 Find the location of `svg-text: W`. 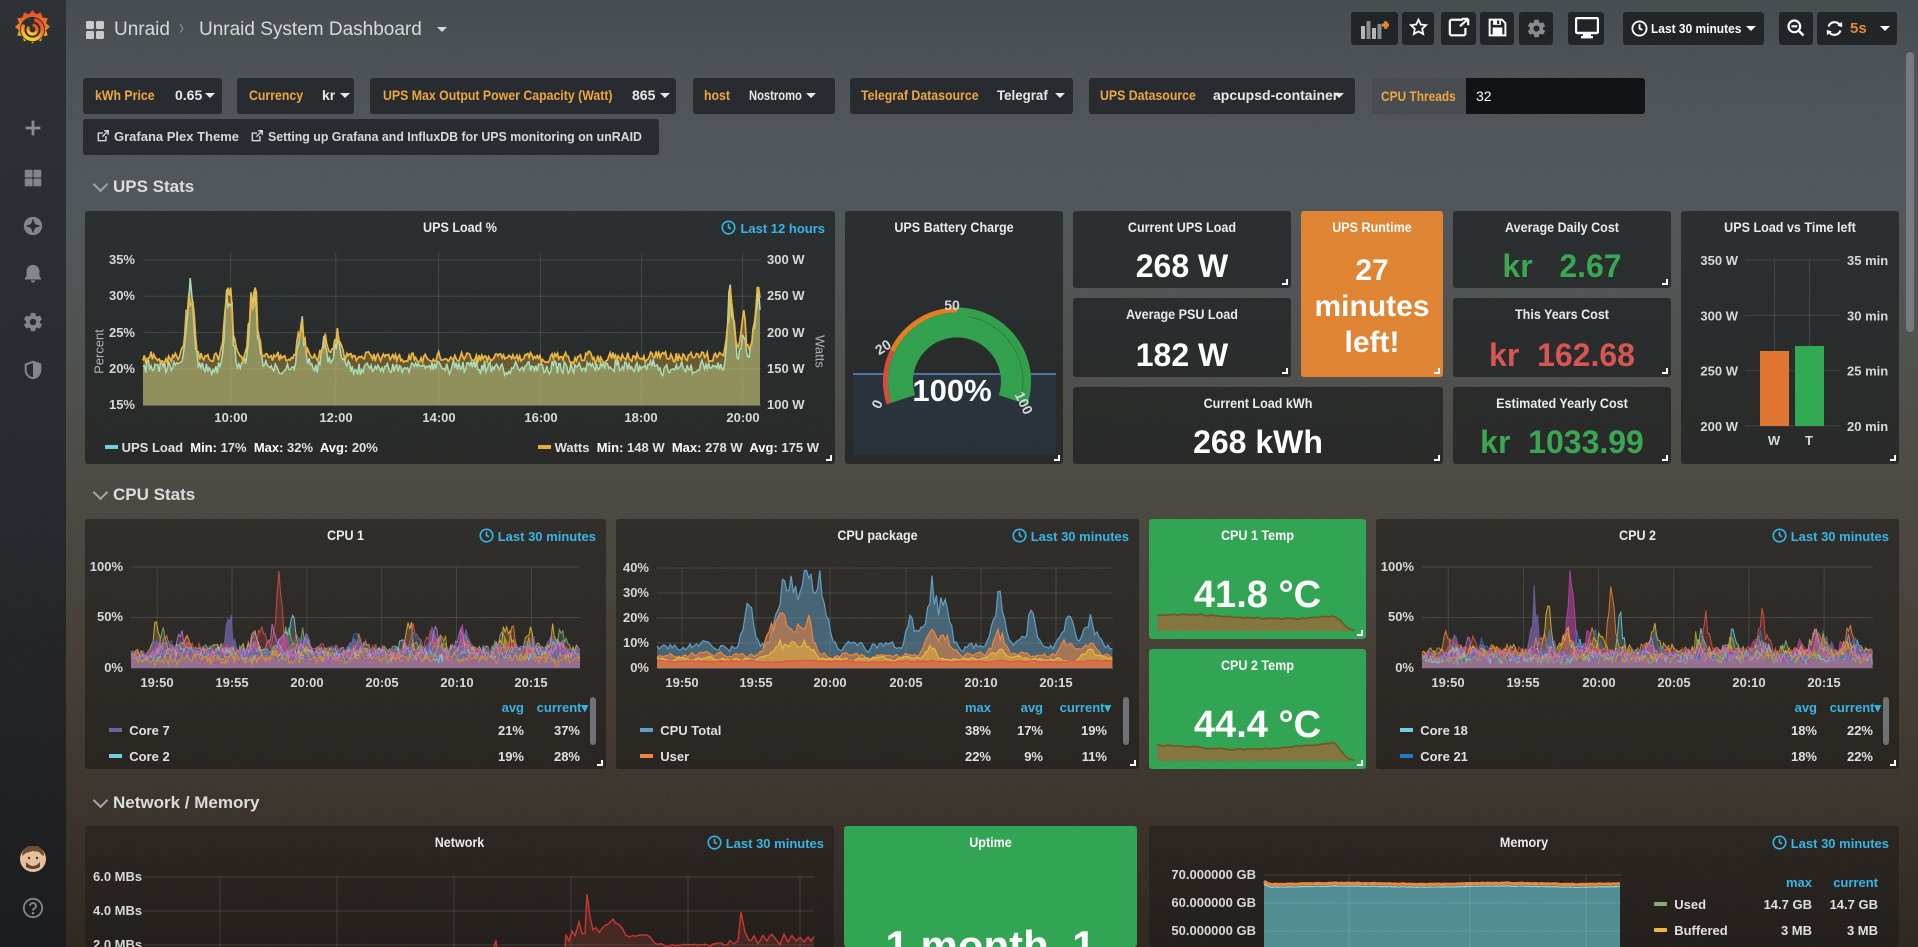

svg-text: W is located at coordinates (1774, 440).